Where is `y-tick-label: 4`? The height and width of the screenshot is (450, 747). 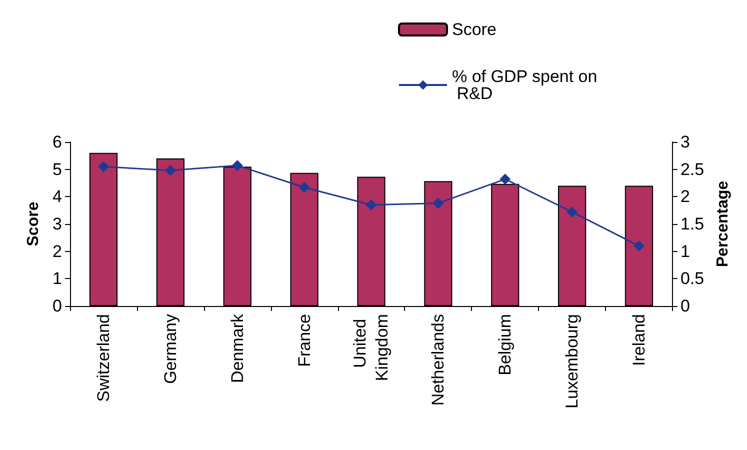
y-tick-label: 4 is located at coordinates (57, 196).